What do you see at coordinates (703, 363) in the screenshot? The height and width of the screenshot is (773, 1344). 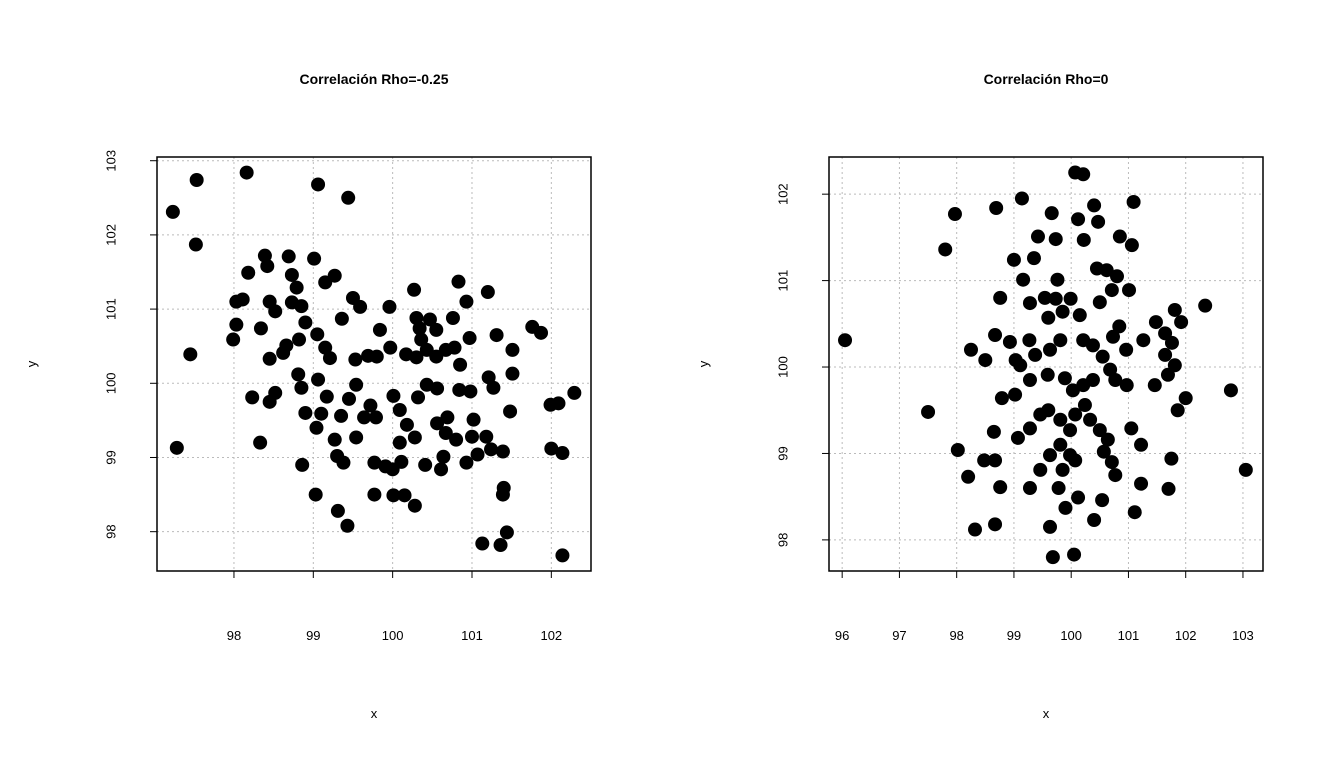 I see `y-axis-label: y` at bounding box center [703, 363].